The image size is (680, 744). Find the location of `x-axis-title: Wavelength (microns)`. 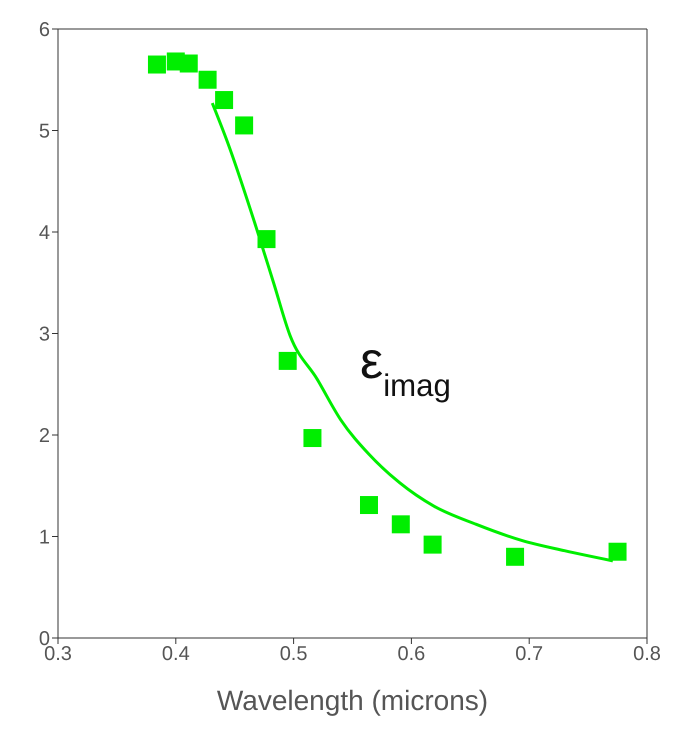

x-axis-title: Wavelength (microns) is located at coordinates (352, 700).